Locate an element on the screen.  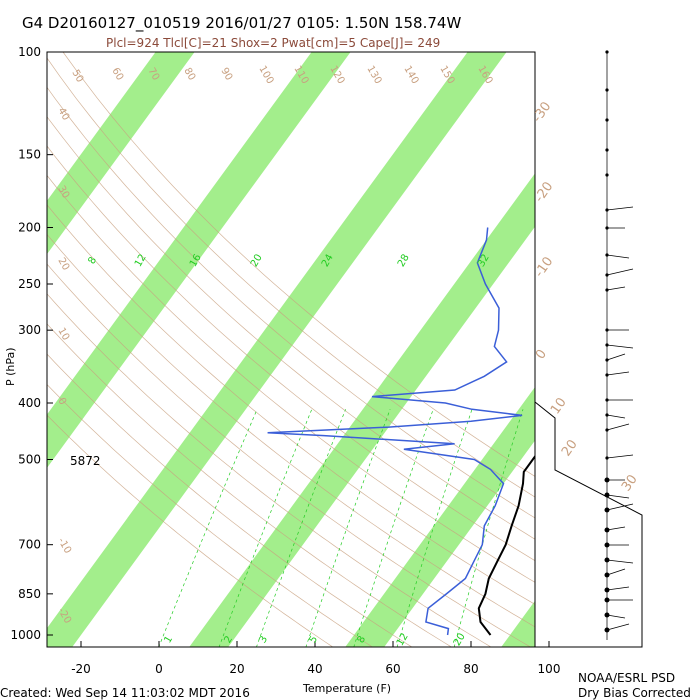
y-tick-label: 400 is located at coordinates (29, 403).